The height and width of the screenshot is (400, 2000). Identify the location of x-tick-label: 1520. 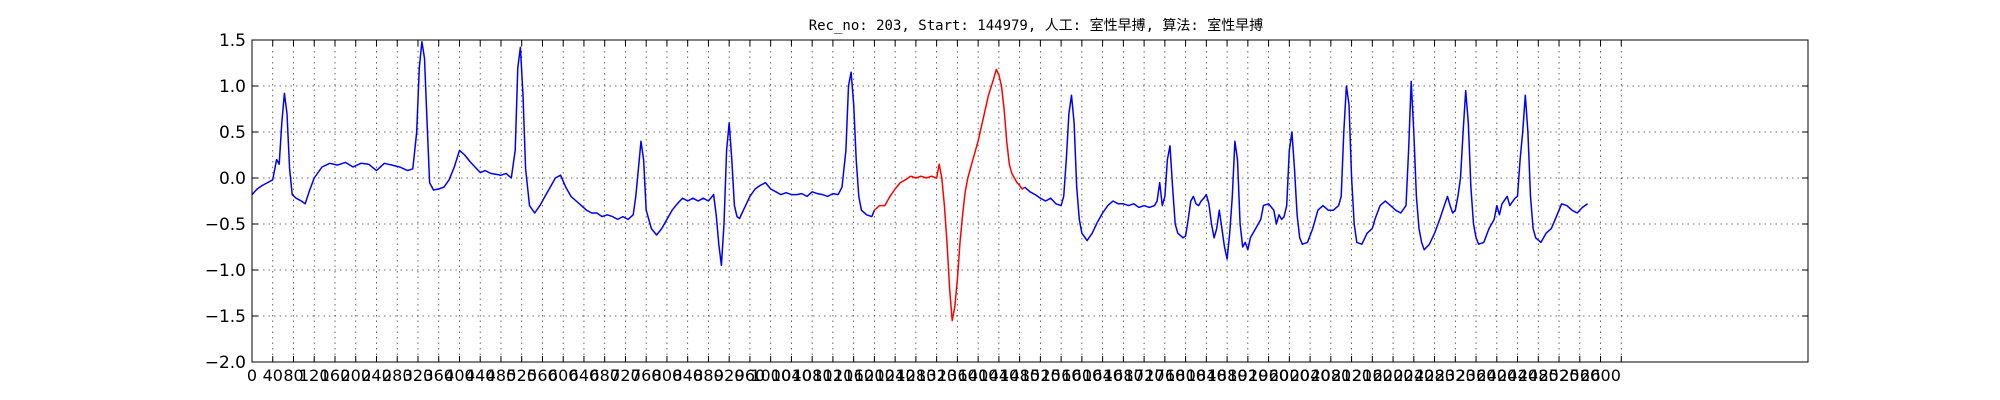
(1040, 375).